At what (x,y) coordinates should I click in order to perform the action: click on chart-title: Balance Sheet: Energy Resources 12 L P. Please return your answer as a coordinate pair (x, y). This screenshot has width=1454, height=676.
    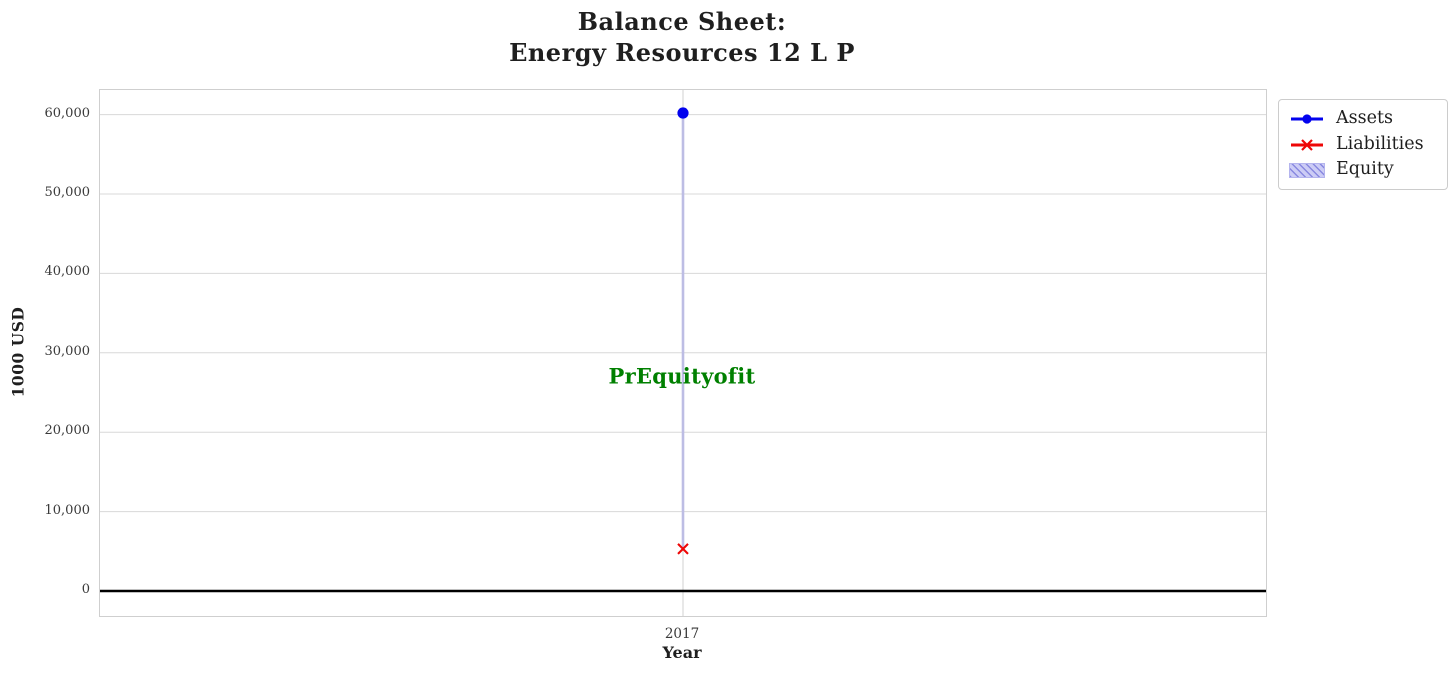
    Looking at the image, I should click on (682, 37).